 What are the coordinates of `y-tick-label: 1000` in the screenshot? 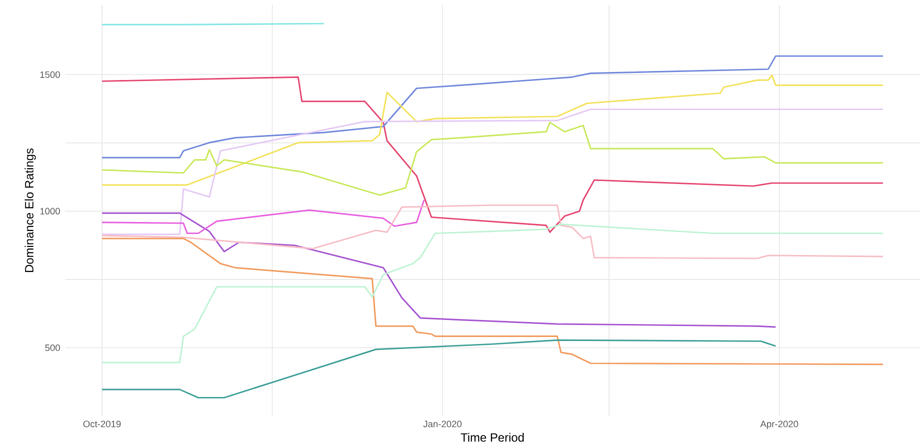 It's located at (50, 211).